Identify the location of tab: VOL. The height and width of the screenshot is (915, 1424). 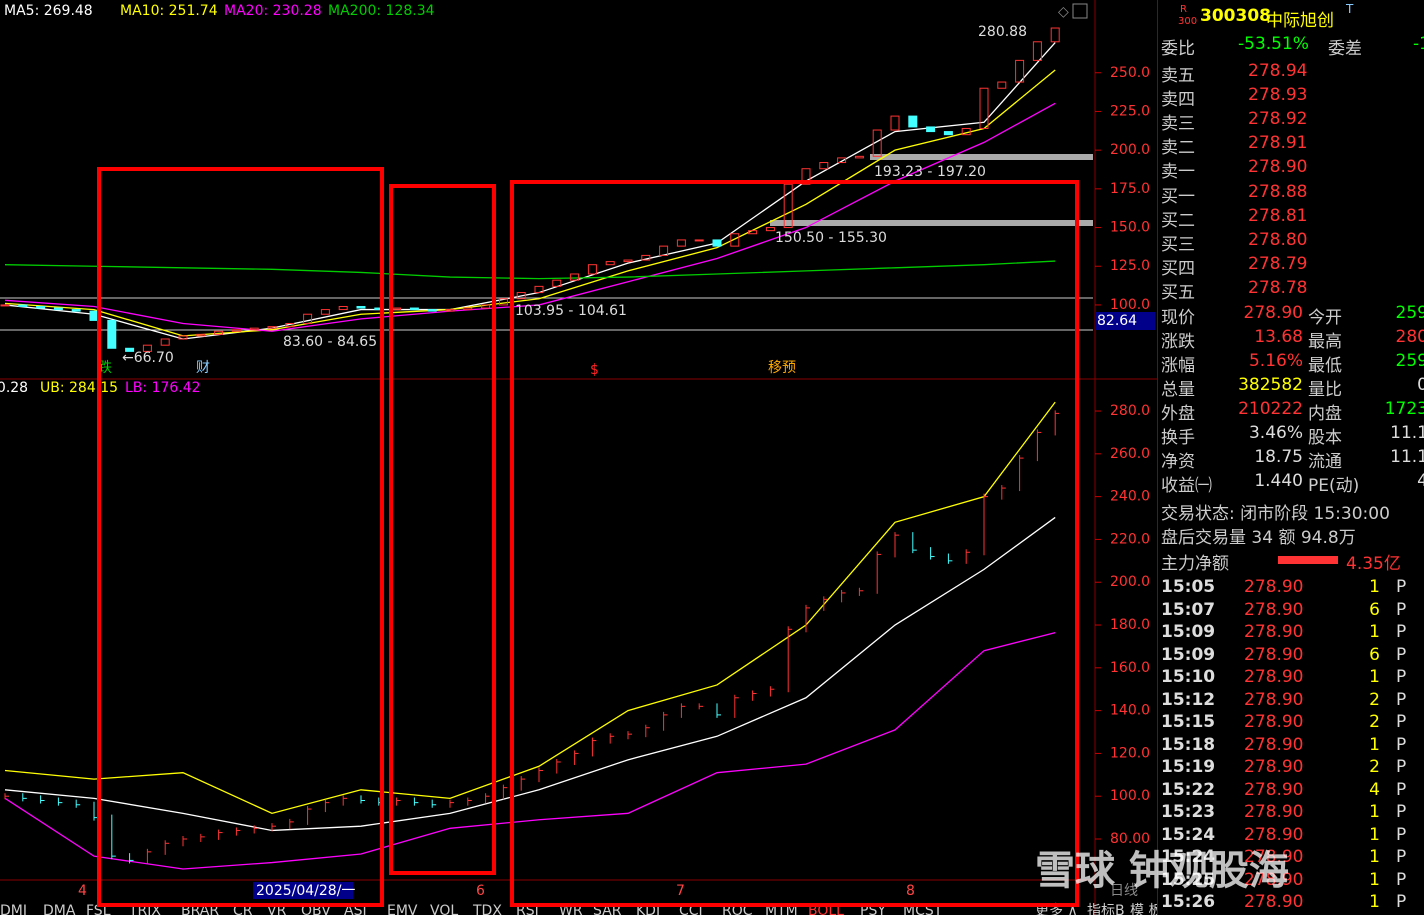
(444, 909).